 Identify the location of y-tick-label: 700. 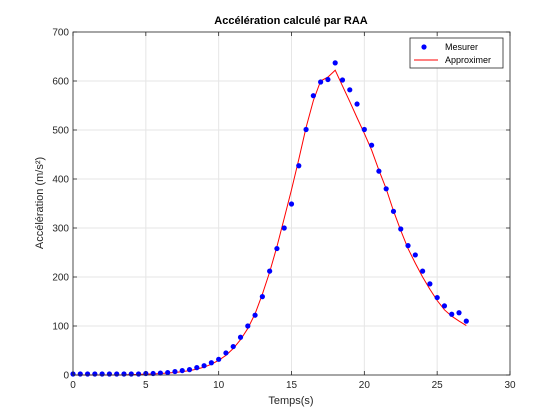
(60, 33).